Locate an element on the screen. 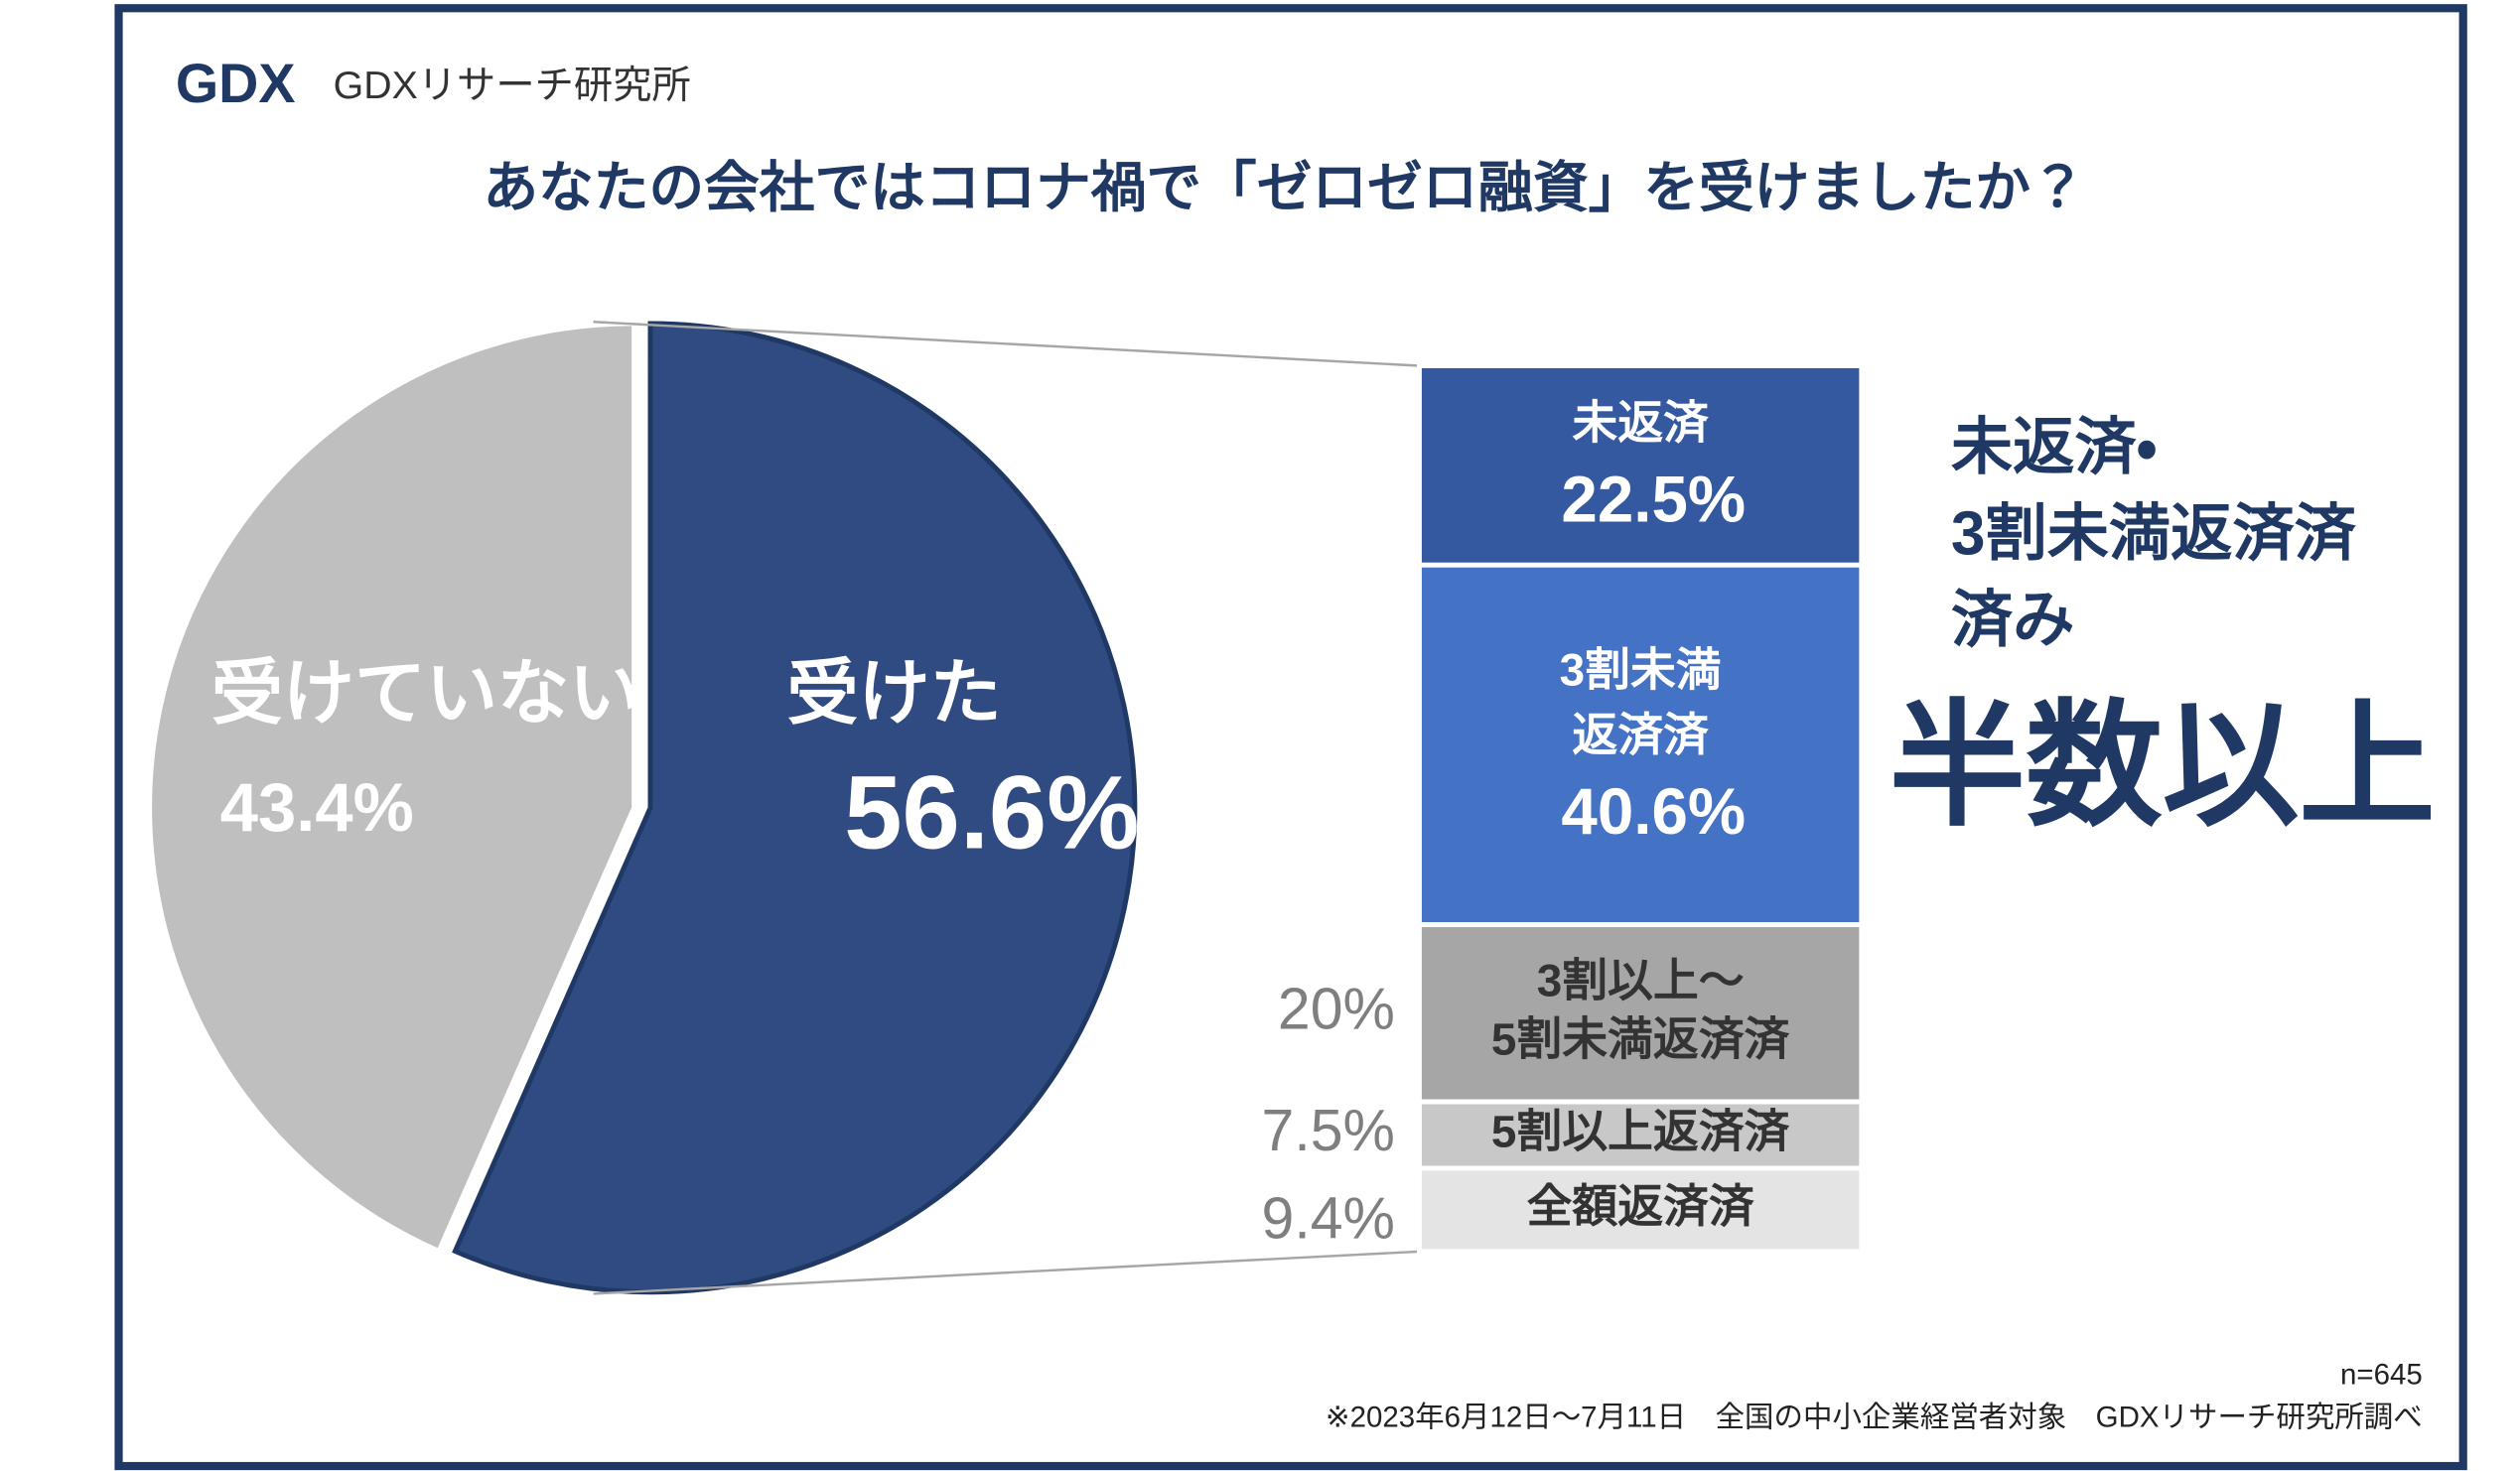 The height and width of the screenshot is (1471, 2520). segment-value: 40.6% is located at coordinates (1653, 811).